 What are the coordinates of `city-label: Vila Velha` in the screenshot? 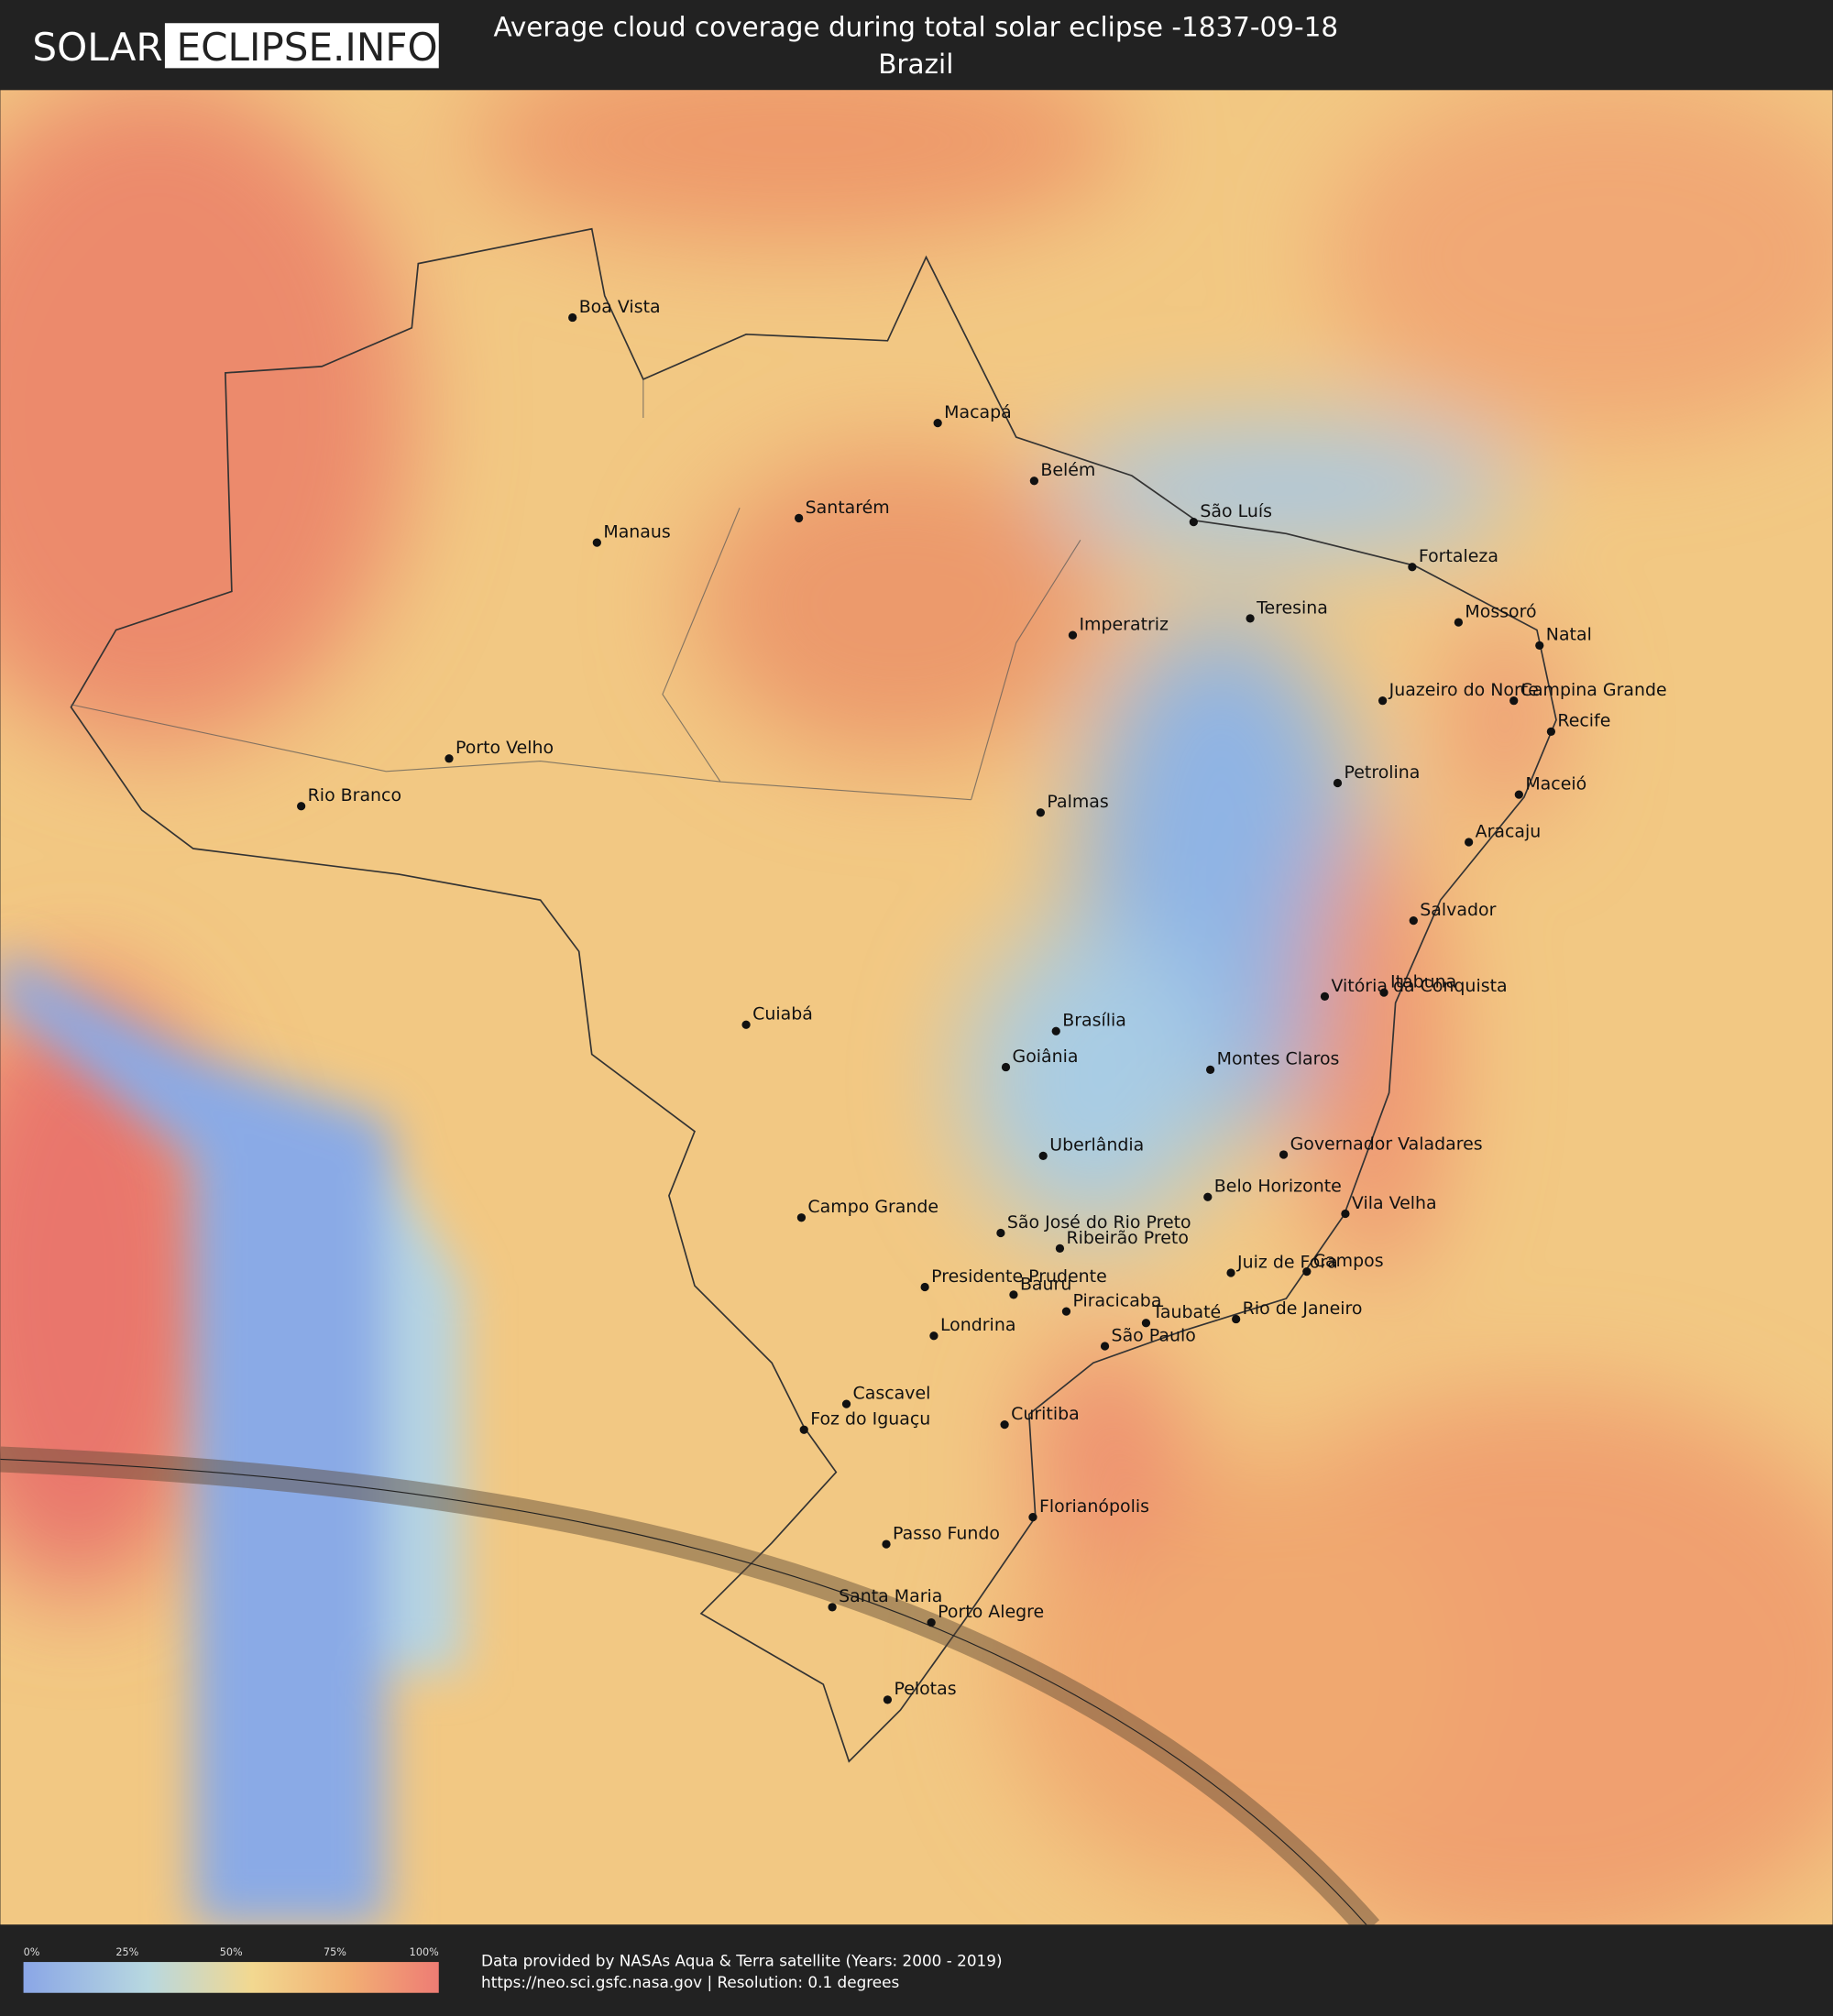 It's located at (1394, 1203).